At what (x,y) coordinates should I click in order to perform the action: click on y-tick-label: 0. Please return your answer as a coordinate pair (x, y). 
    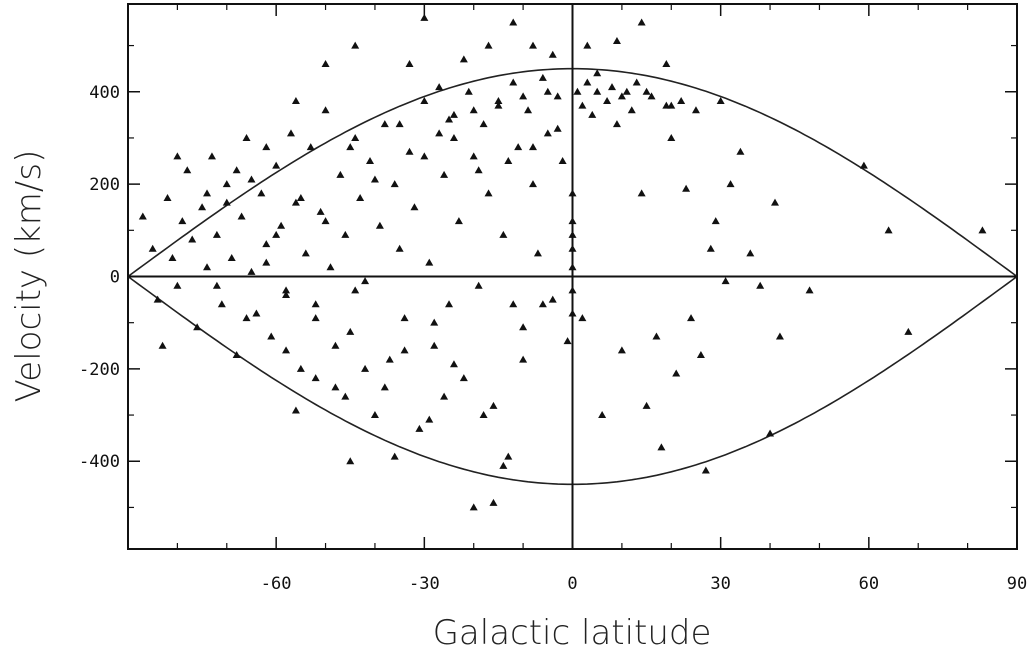
    Looking at the image, I should click on (115, 278).